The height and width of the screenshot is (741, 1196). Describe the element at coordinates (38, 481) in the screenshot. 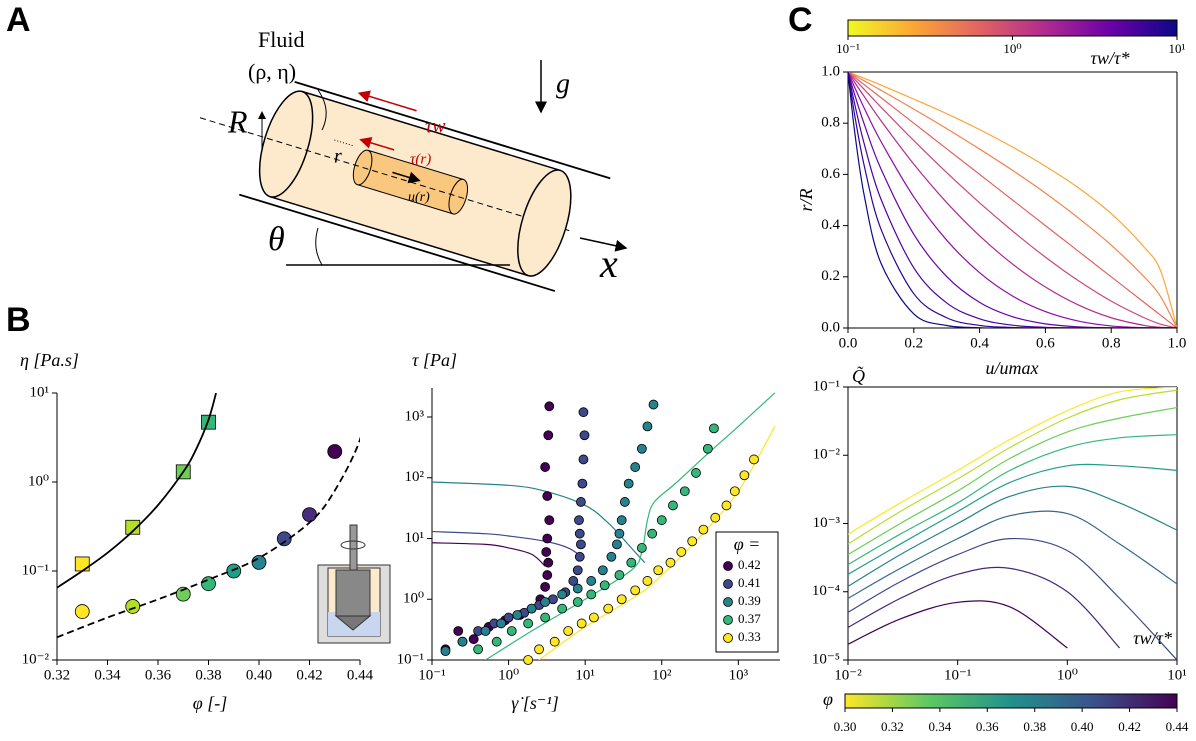

I see `y-tick-label: 10⁰` at that location.